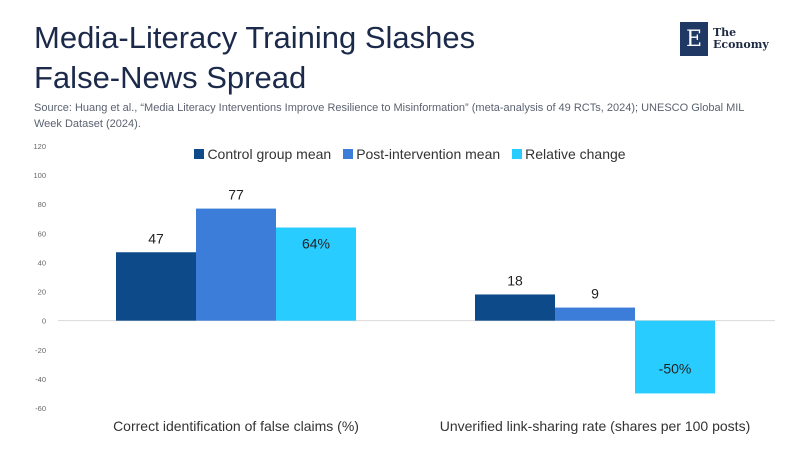 Image resolution: width=800 pixels, height=450 pixels. I want to click on logo-line-2: Economy, so click(741, 44).